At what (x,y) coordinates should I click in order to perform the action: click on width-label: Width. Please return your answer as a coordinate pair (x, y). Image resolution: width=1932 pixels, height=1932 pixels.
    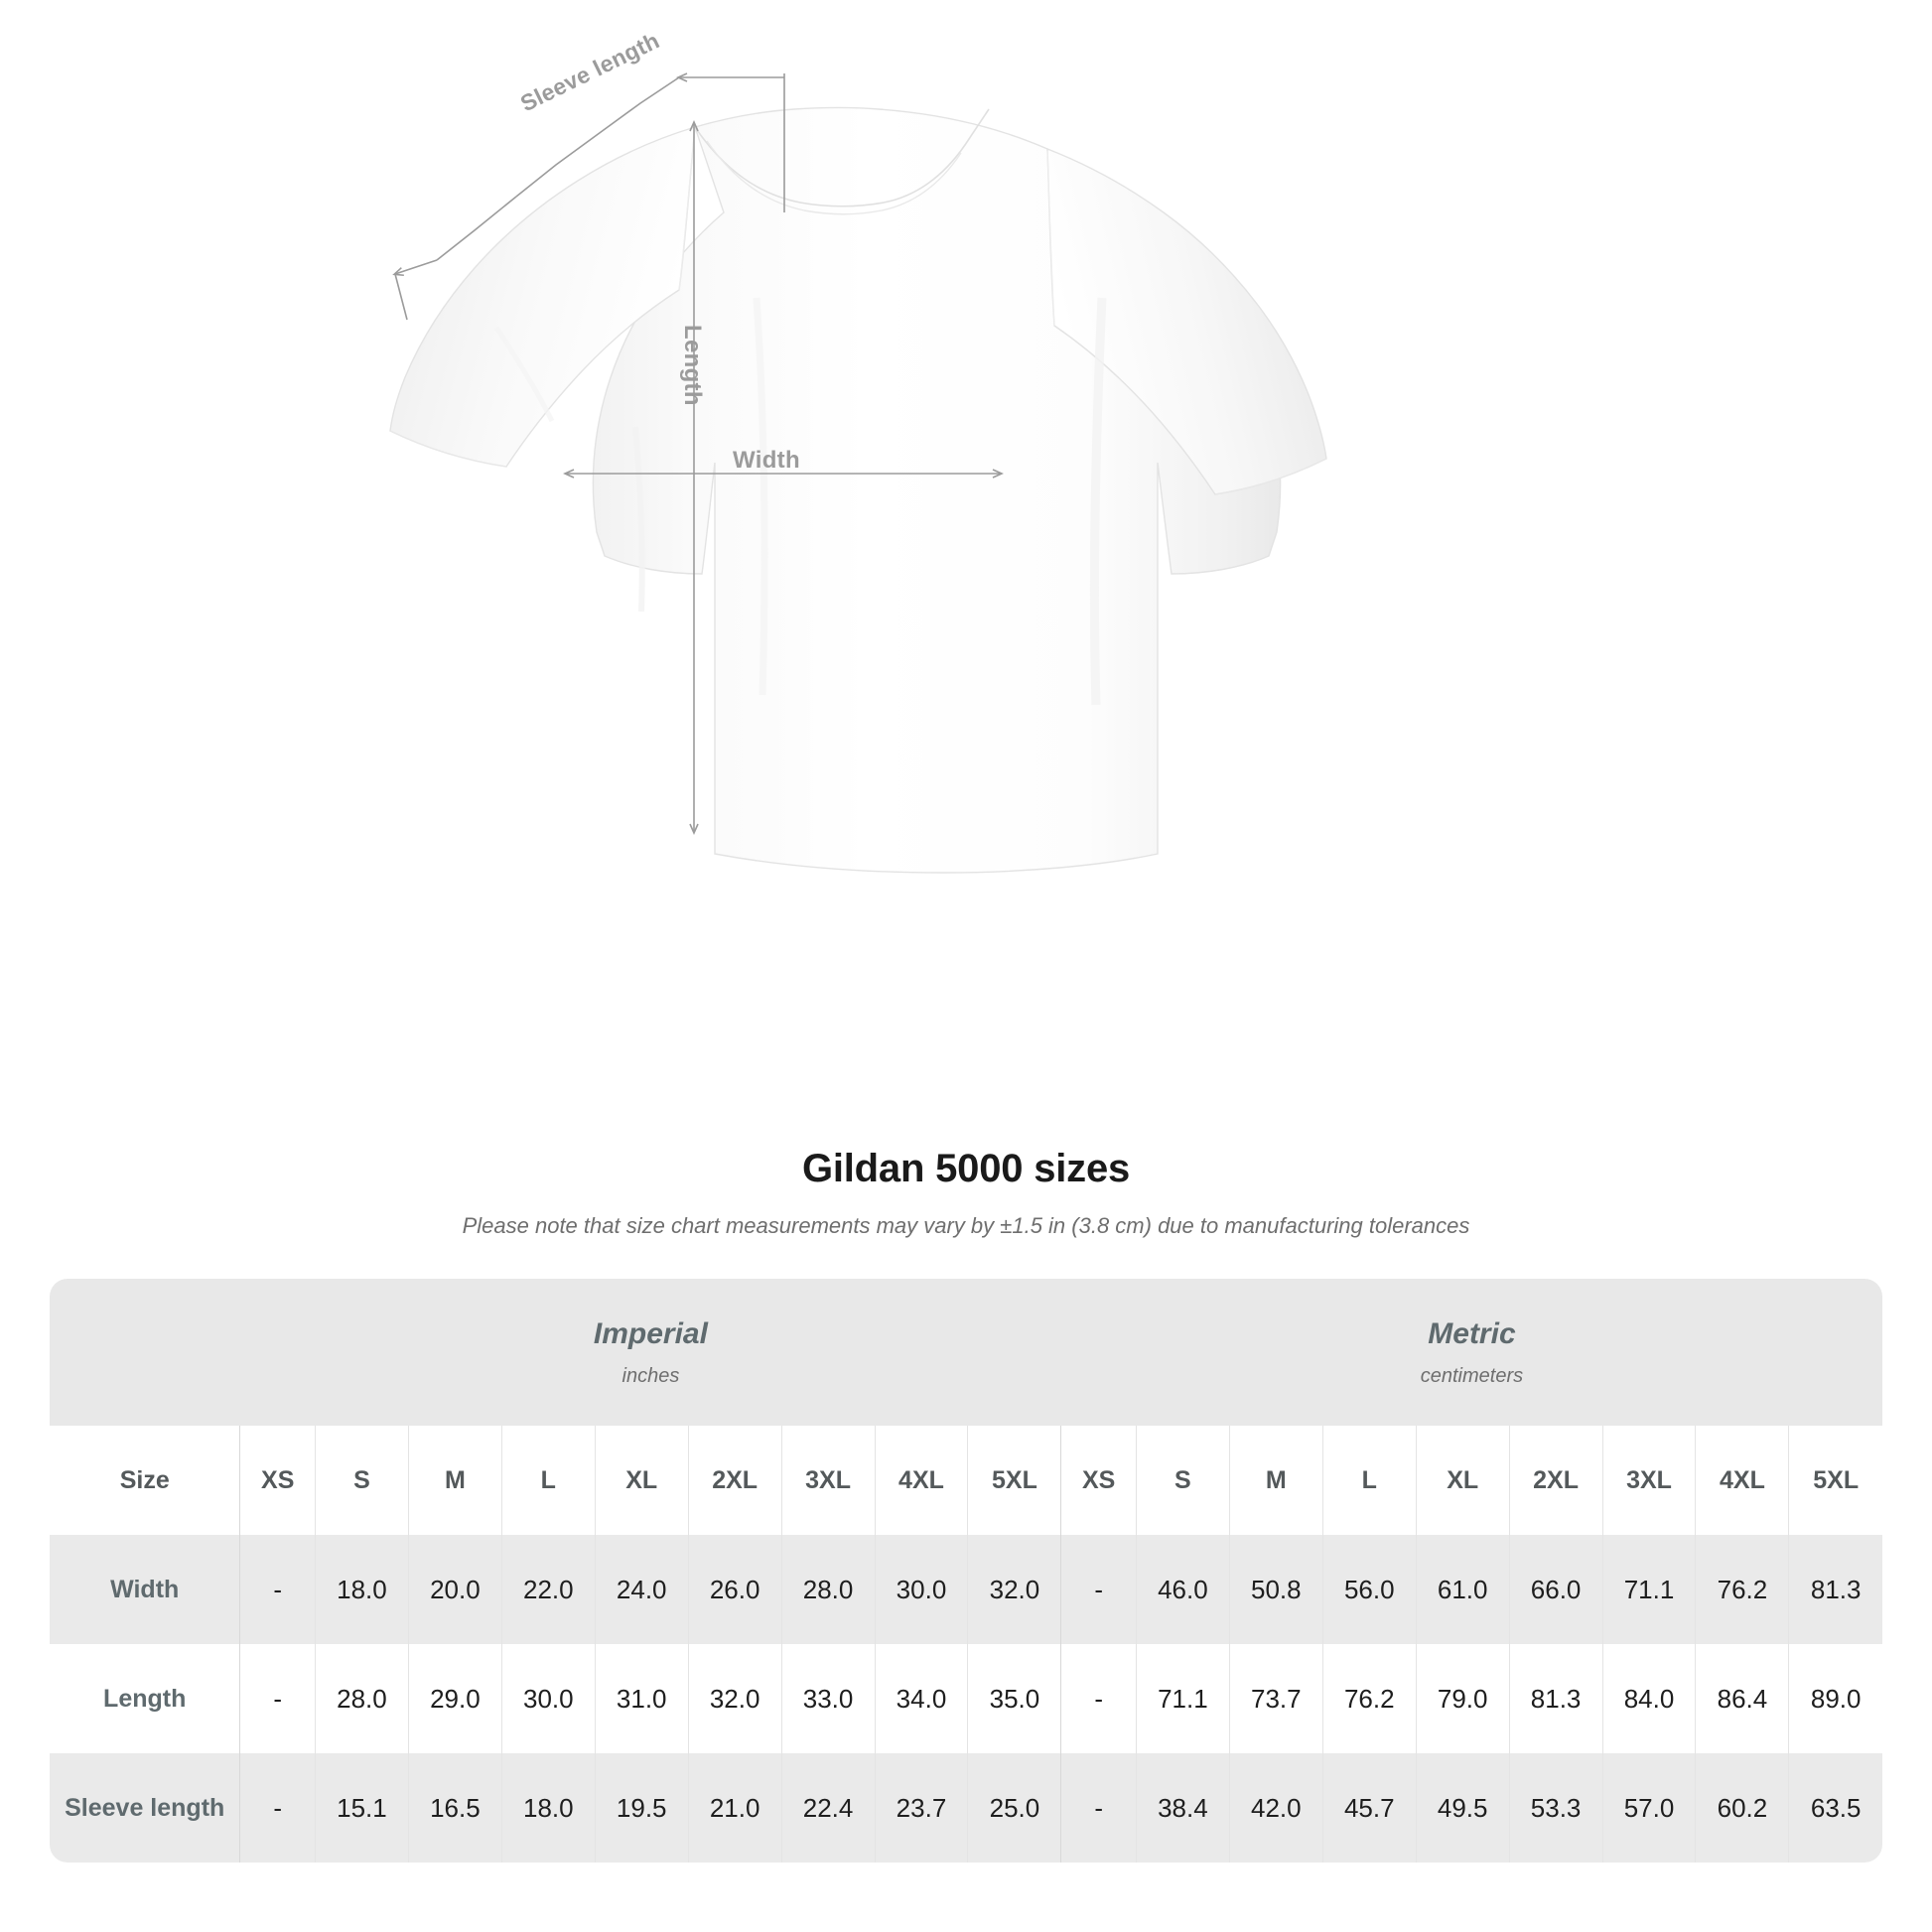
    Looking at the image, I should click on (767, 460).